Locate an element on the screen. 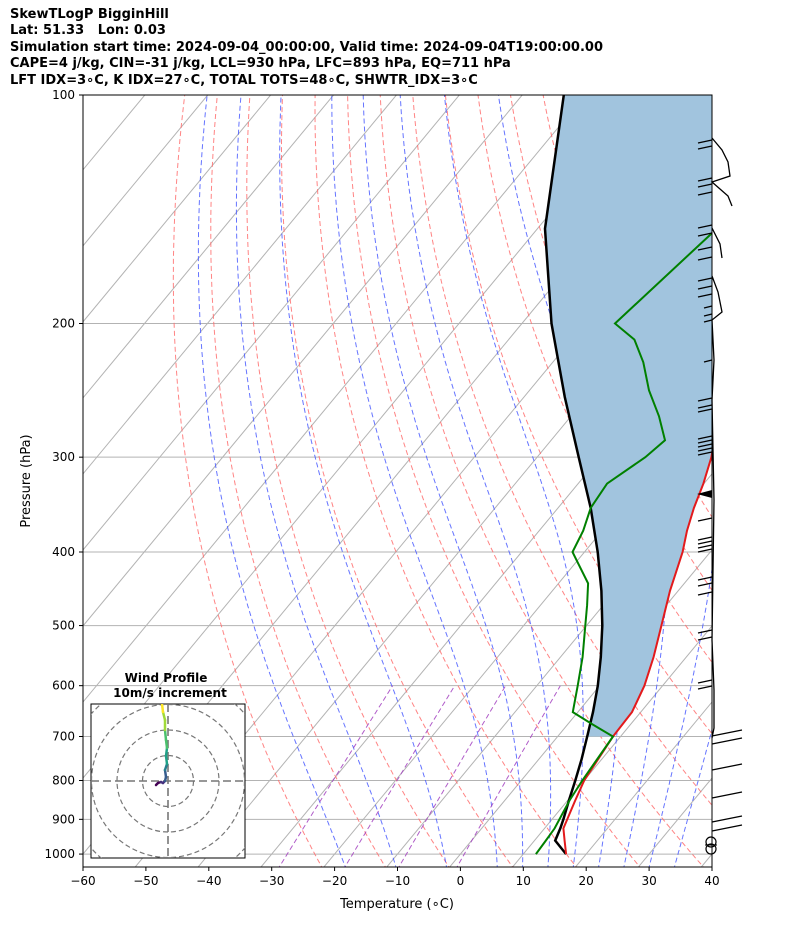 The height and width of the screenshot is (937, 794). hodograph-inset: Wind Profile 10m/s increment is located at coordinates (168, 765).